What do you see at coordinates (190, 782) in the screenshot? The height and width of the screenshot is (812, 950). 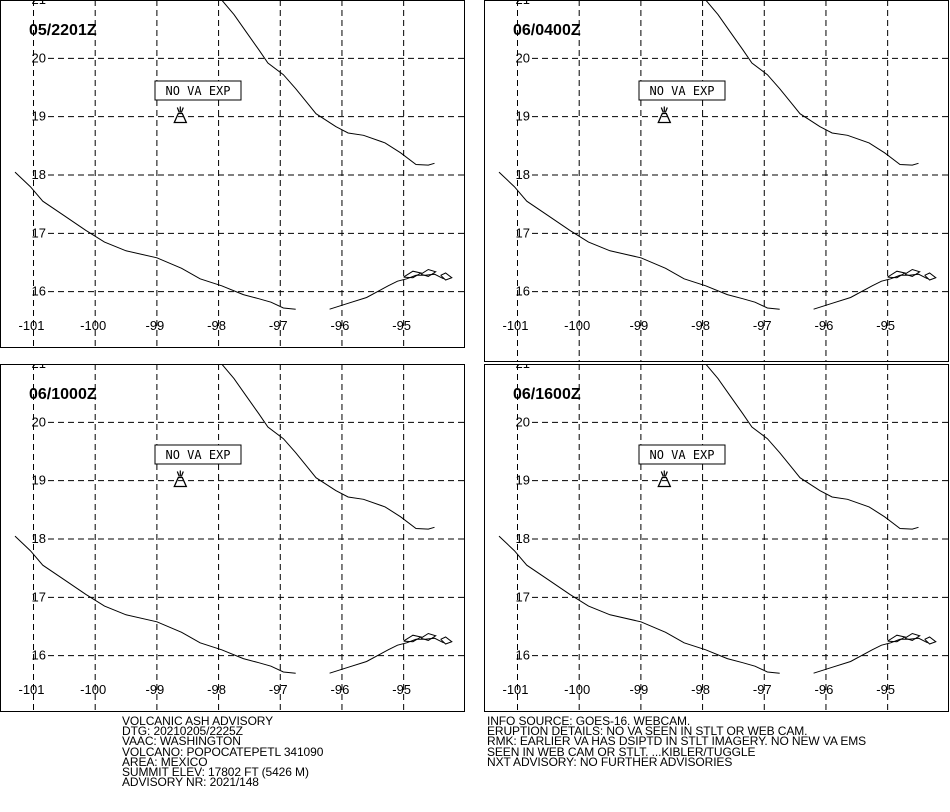 I see `advisory-line: ADVISORY NR: 2021/148` at bounding box center [190, 782].